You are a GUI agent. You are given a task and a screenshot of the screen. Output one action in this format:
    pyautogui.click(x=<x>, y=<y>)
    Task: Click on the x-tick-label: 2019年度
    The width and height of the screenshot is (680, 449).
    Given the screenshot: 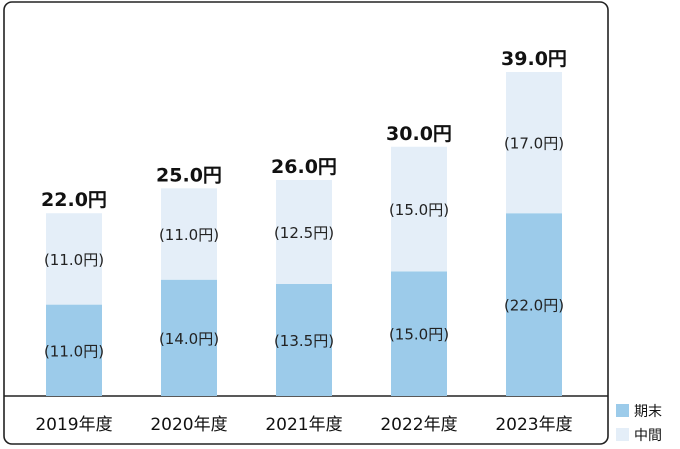 What is the action you would take?
    pyautogui.click(x=73, y=425)
    